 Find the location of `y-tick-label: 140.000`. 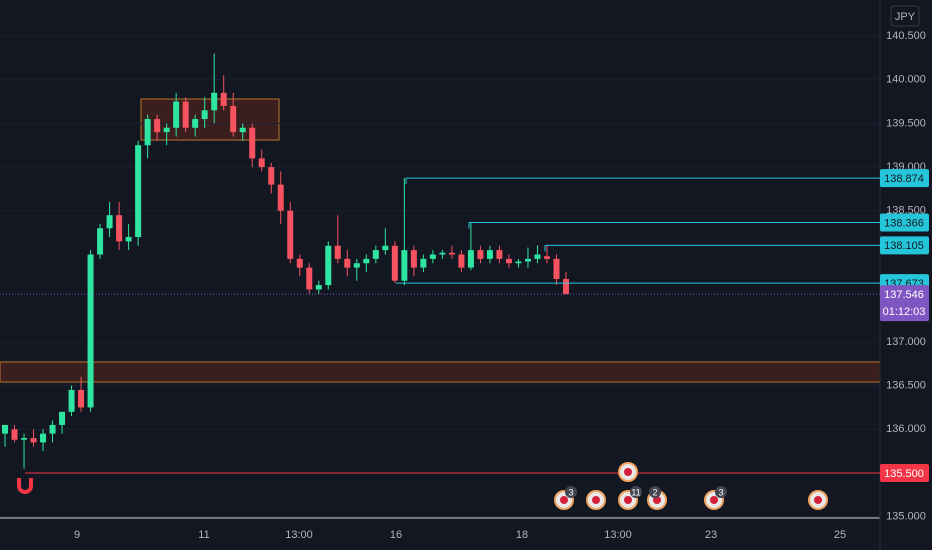

y-tick-label: 140.000 is located at coordinates (906, 80).